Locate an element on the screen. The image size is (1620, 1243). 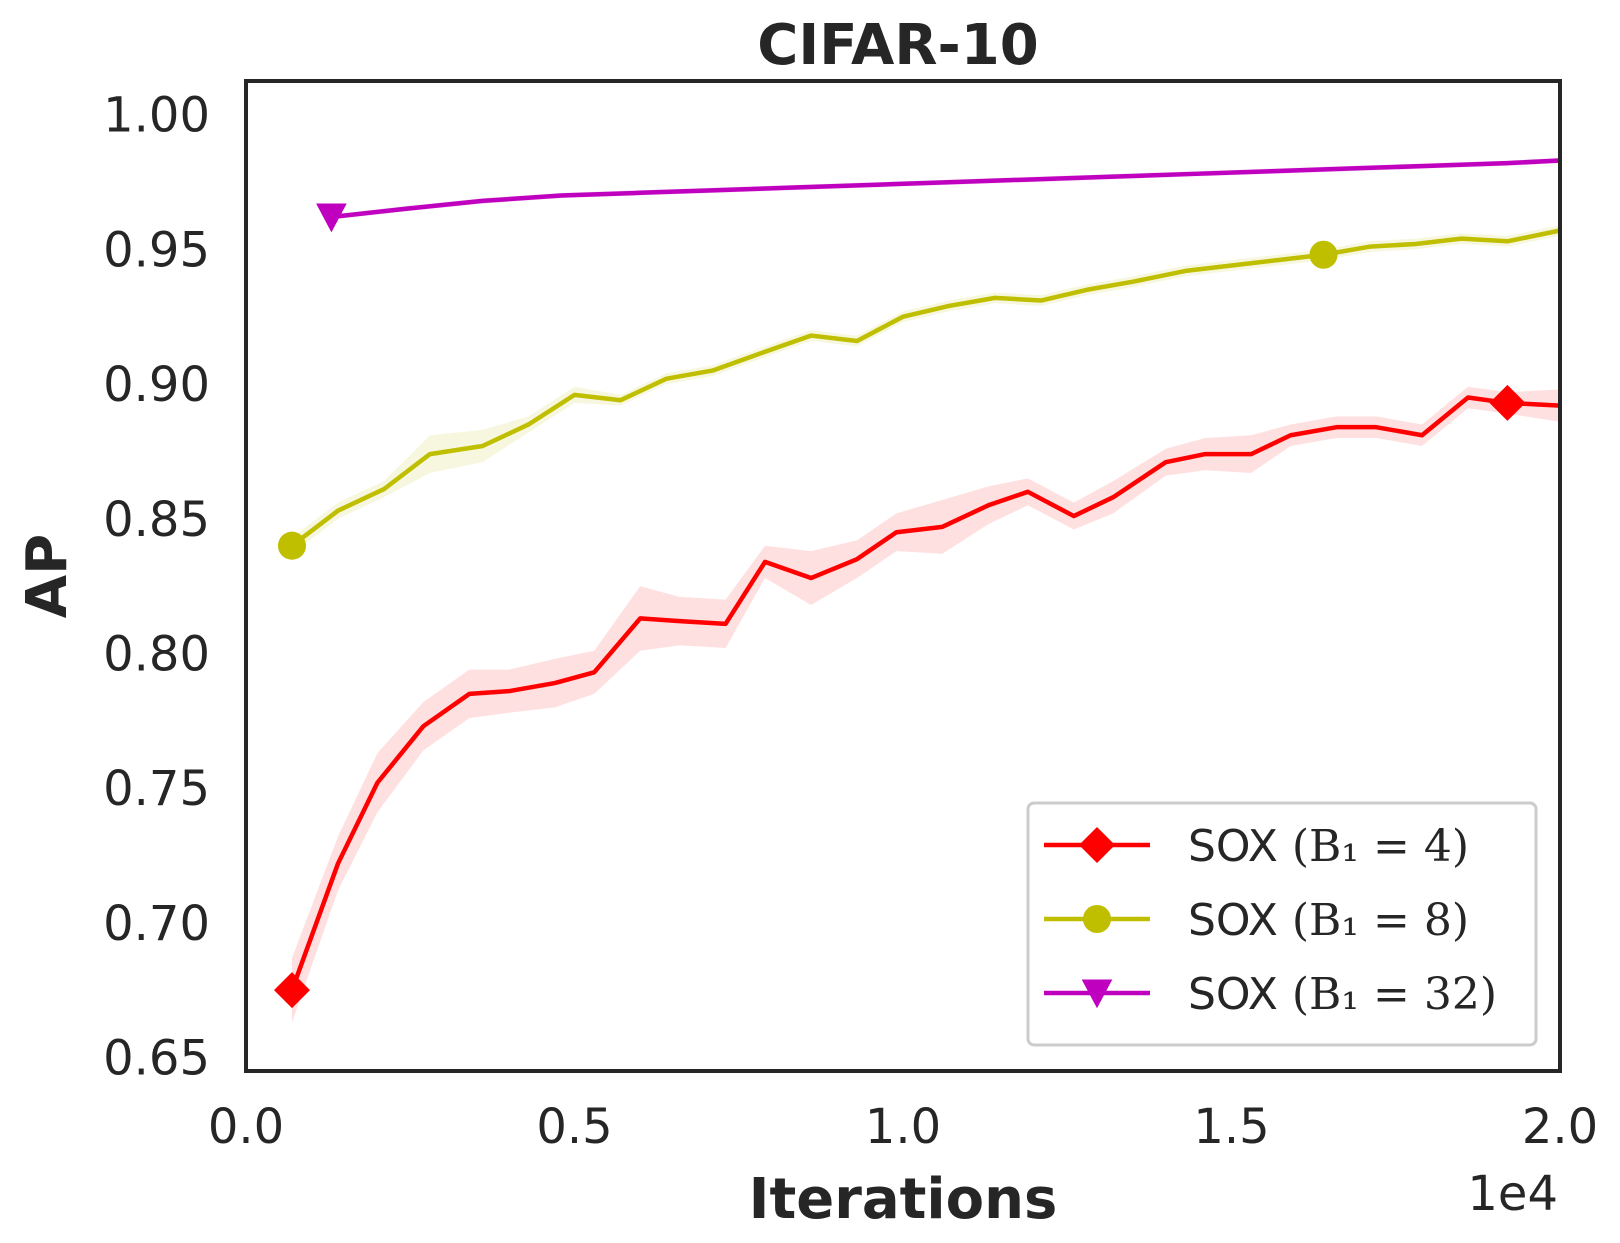
chart-title: CIFAR-10 is located at coordinates (897, 45).